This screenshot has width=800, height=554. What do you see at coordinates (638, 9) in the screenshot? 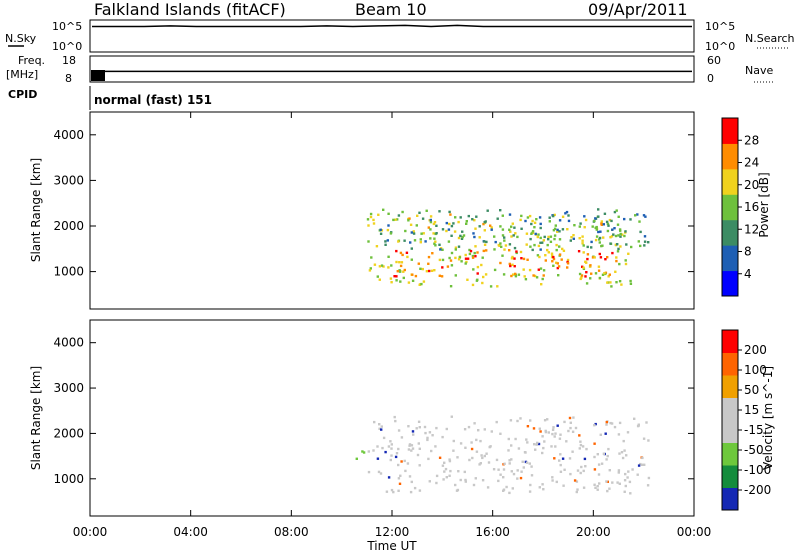
I see `date-label: 09/Apr/2011` at bounding box center [638, 9].